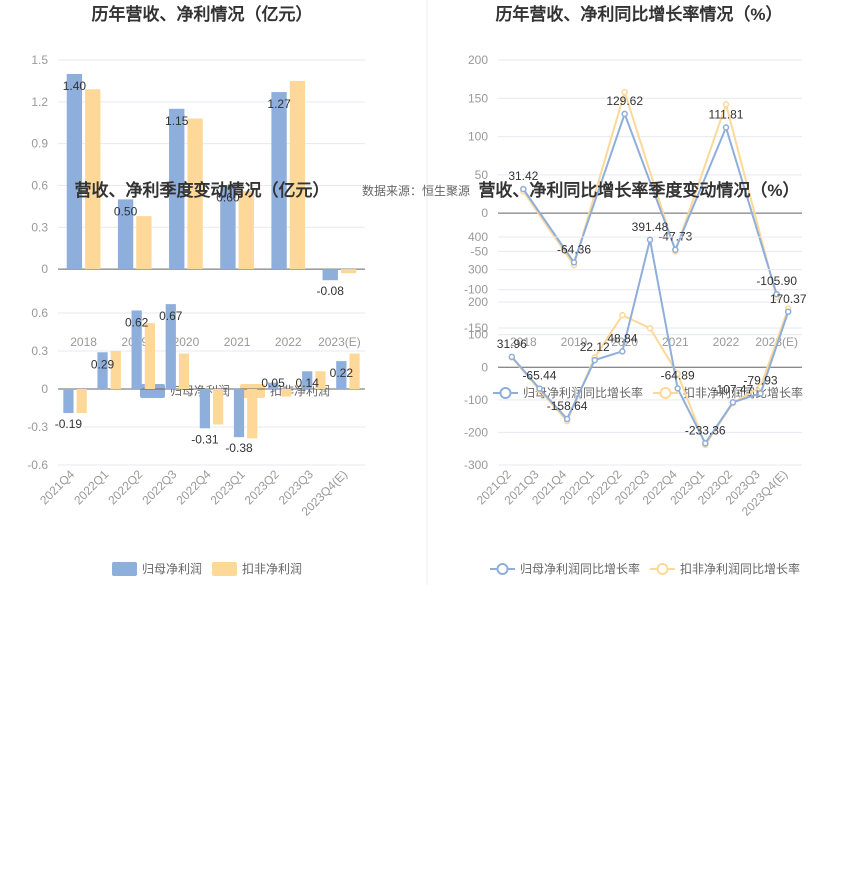  I want to click on chart-title: 营收、净利同比增长率季度变动情况（%）, so click(638, 190).